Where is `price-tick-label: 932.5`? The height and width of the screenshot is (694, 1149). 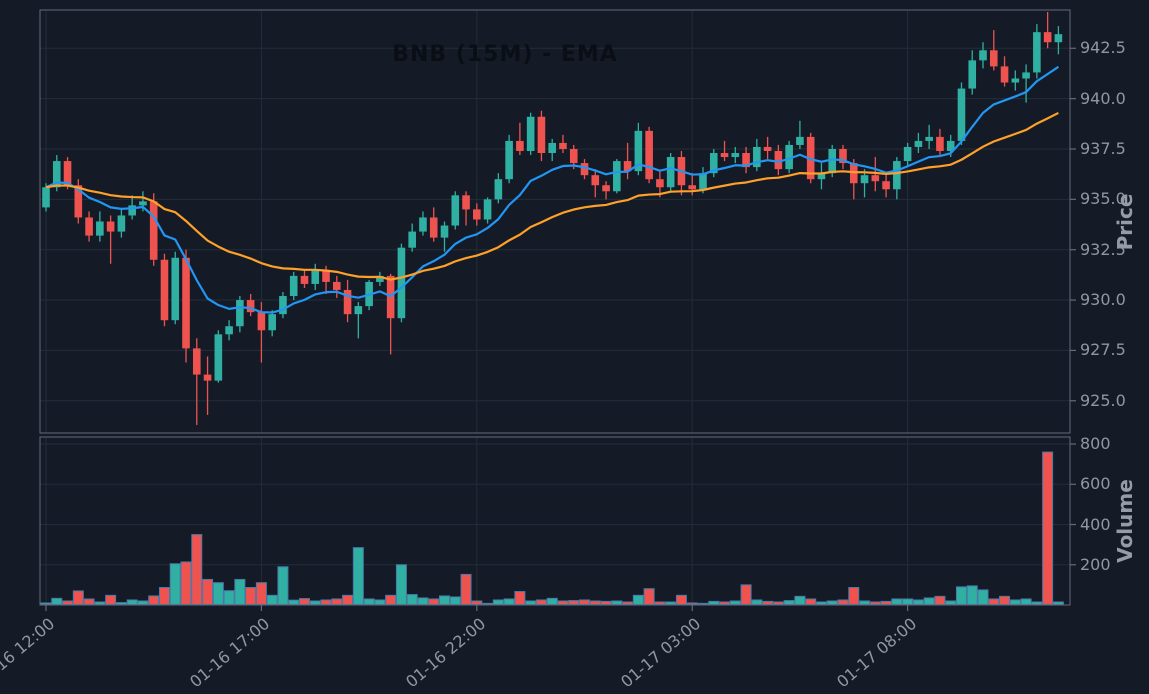
price-tick-label: 932.5 is located at coordinates (1103, 249).